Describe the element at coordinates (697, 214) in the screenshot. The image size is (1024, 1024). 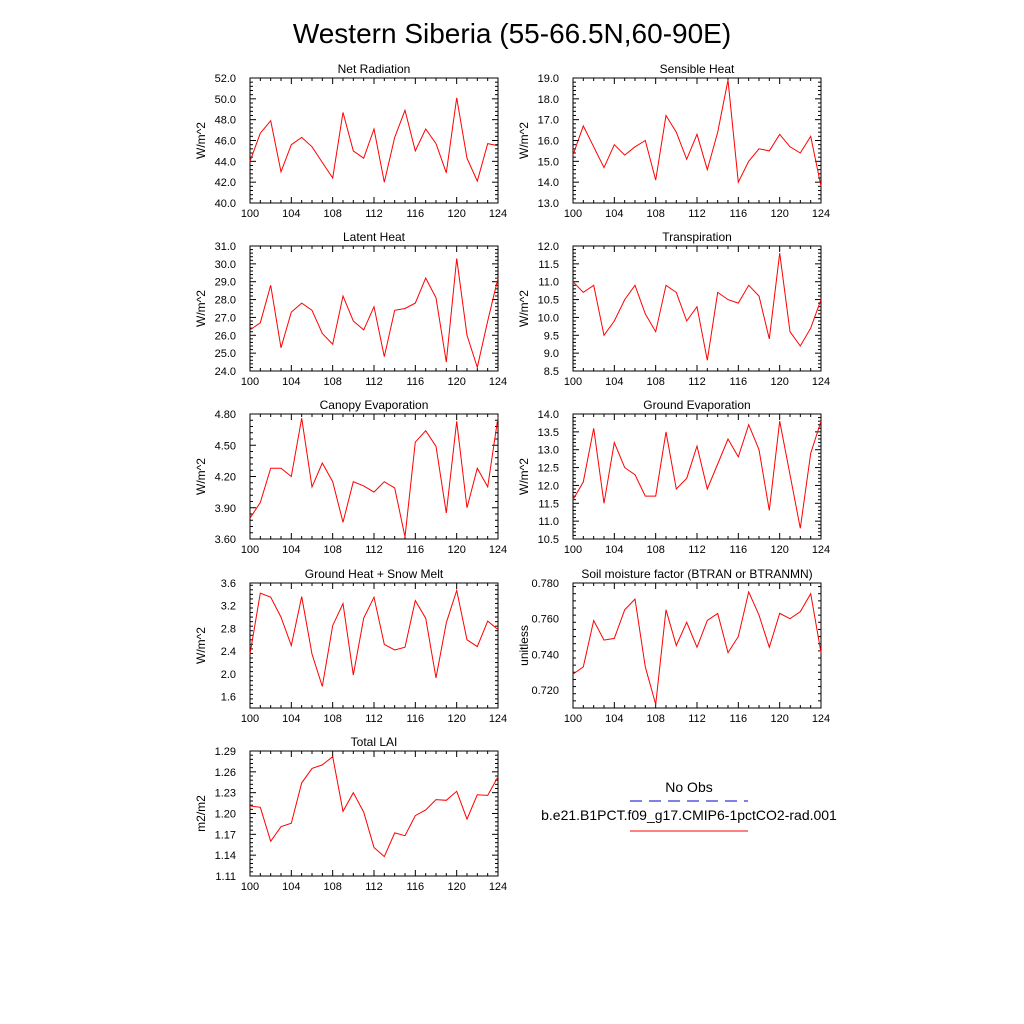
I see `sensible-heat-xtick-label: 112` at that location.